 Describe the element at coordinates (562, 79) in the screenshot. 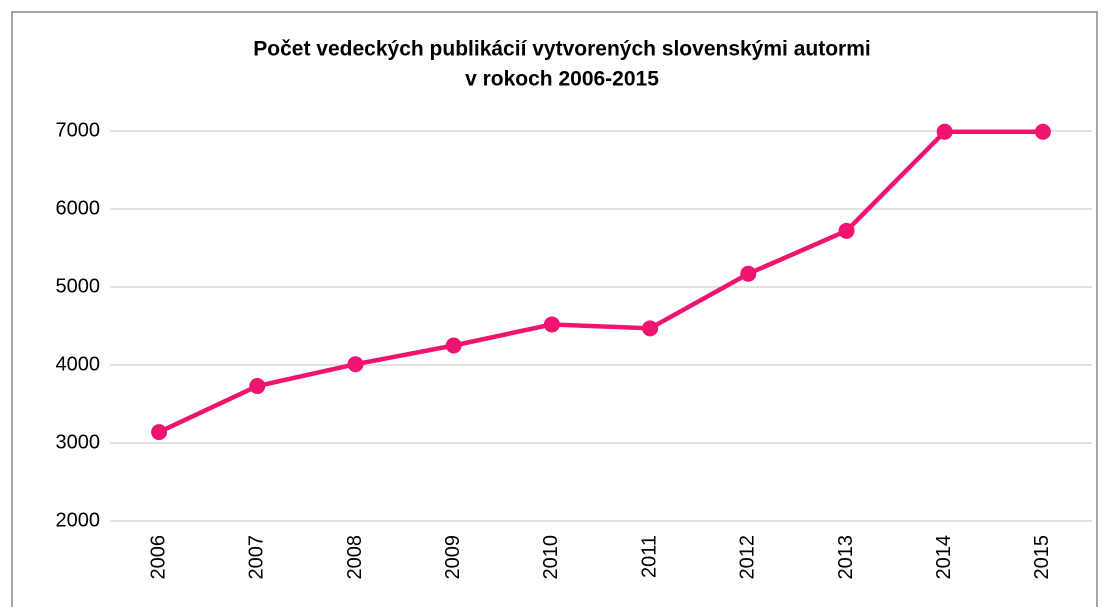

I see `chart-title: v rokoch 2006-2015` at that location.